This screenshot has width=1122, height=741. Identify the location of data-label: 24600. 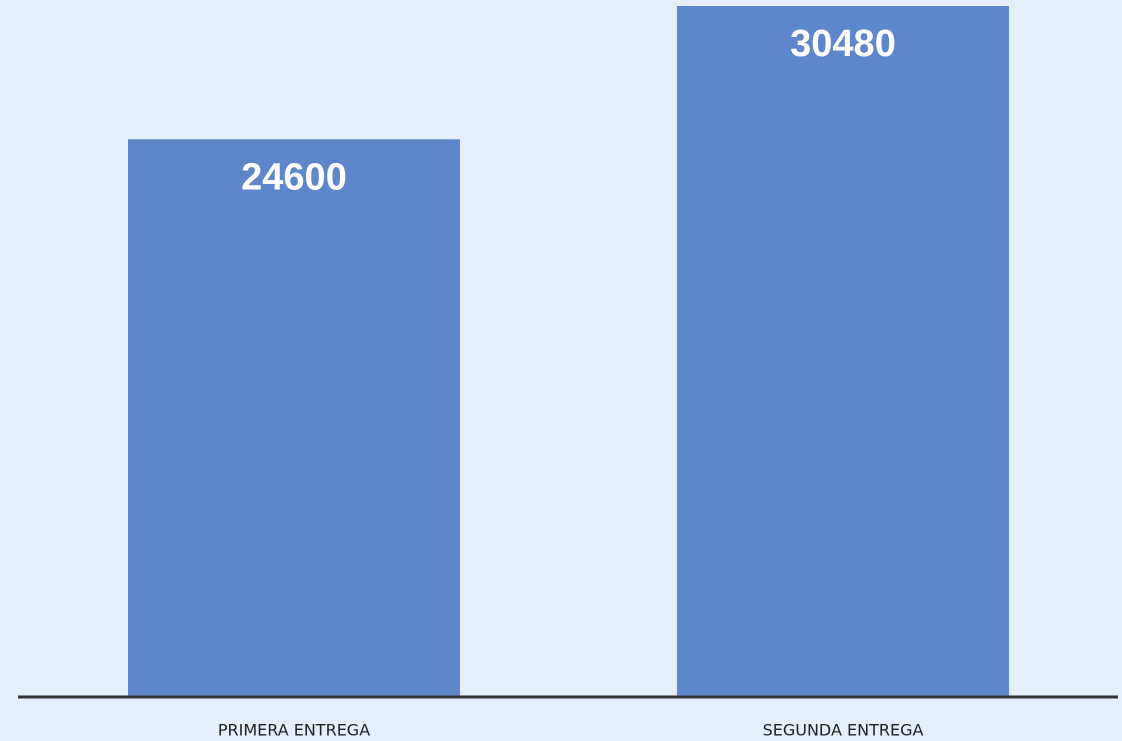
(294, 177).